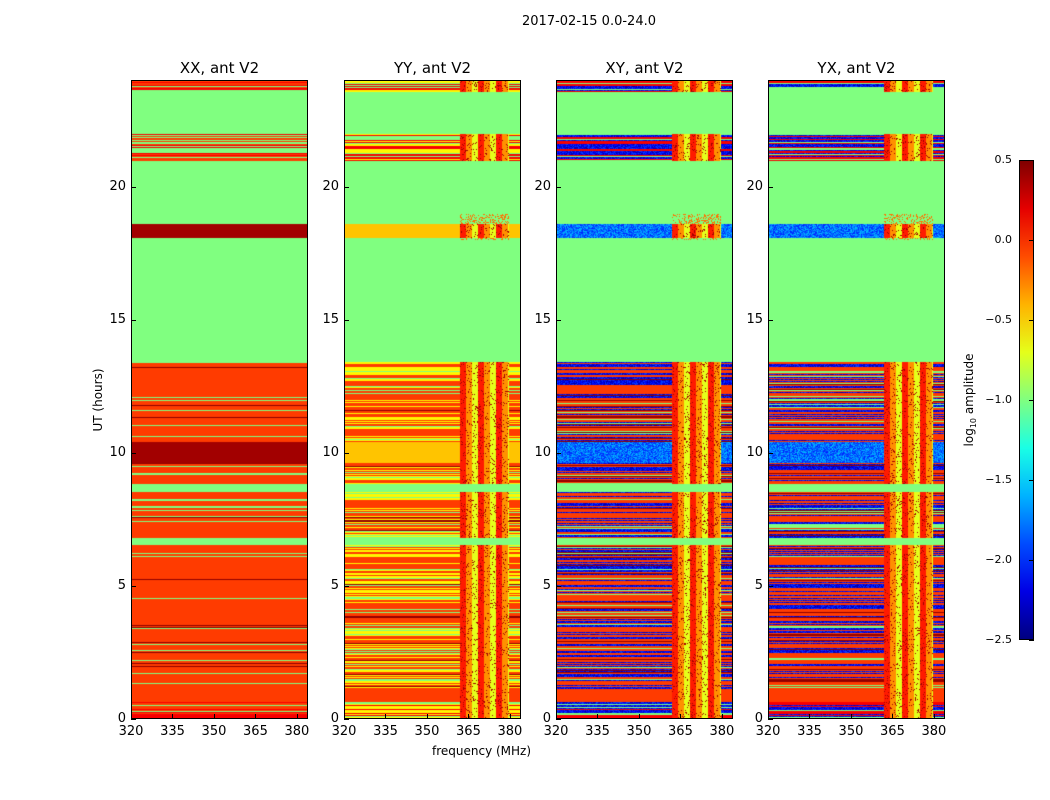 Image resolution: width=1050 pixels, height=800 pixels. Describe the element at coordinates (968, 437) in the screenshot. I see `colorbar-label-log: log` at that location.